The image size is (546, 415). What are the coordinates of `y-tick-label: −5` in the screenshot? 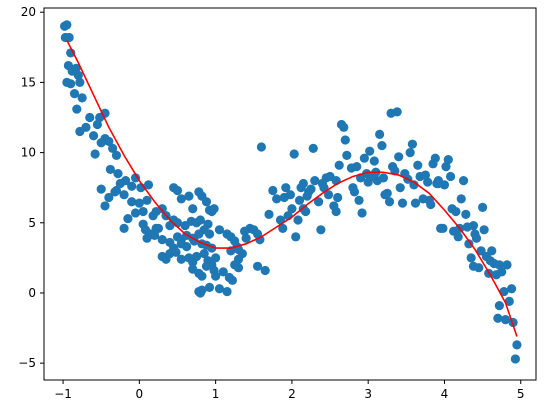 It's located at (27, 363).